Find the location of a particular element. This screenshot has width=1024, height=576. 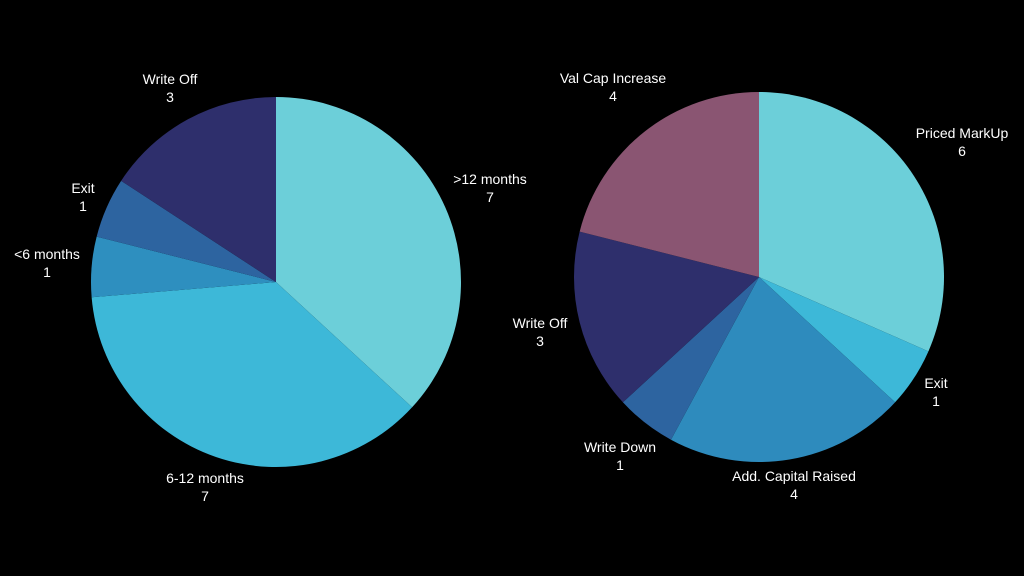

slice-category-label: <6 months is located at coordinates (47, 254).